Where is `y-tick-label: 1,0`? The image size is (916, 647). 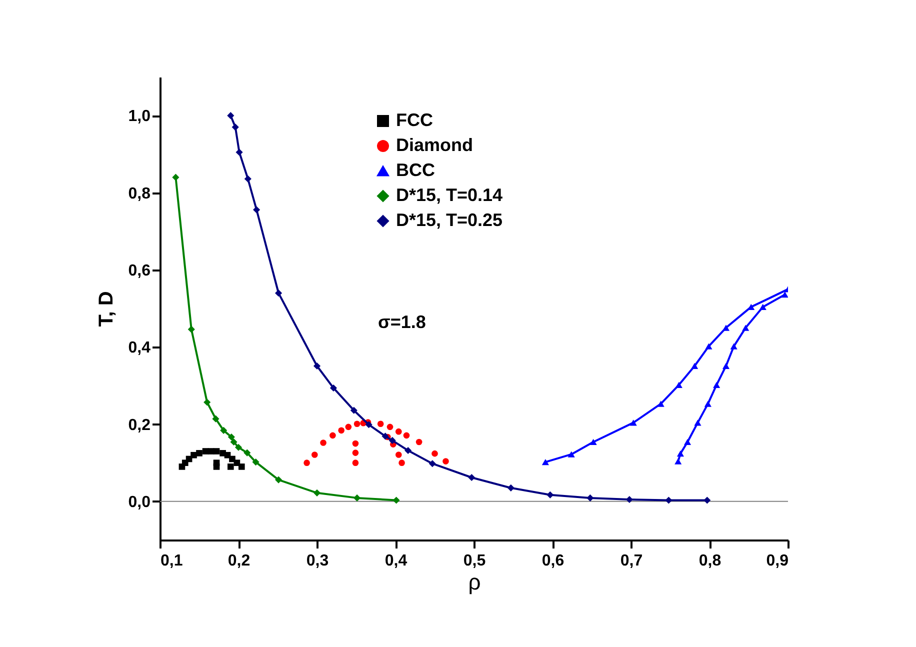
y-tick-label: 1,0 is located at coordinates (139, 117).